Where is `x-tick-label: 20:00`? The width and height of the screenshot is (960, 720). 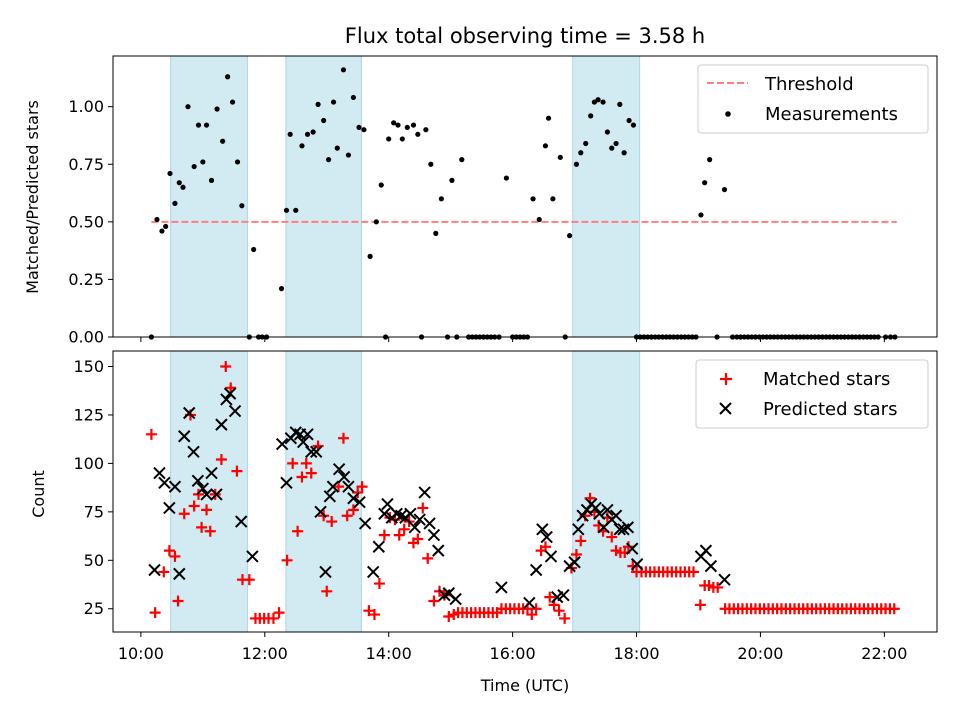
x-tick-label: 20:00 is located at coordinates (760, 653).